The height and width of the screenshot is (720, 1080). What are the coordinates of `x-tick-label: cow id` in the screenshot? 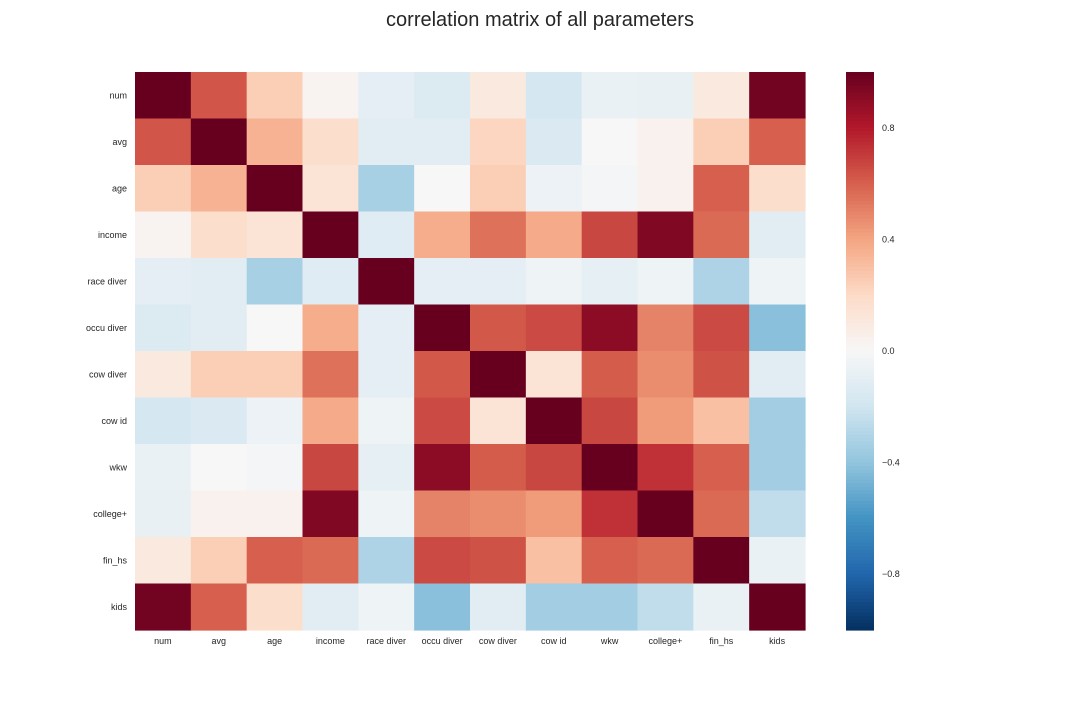 It's located at (554, 641).